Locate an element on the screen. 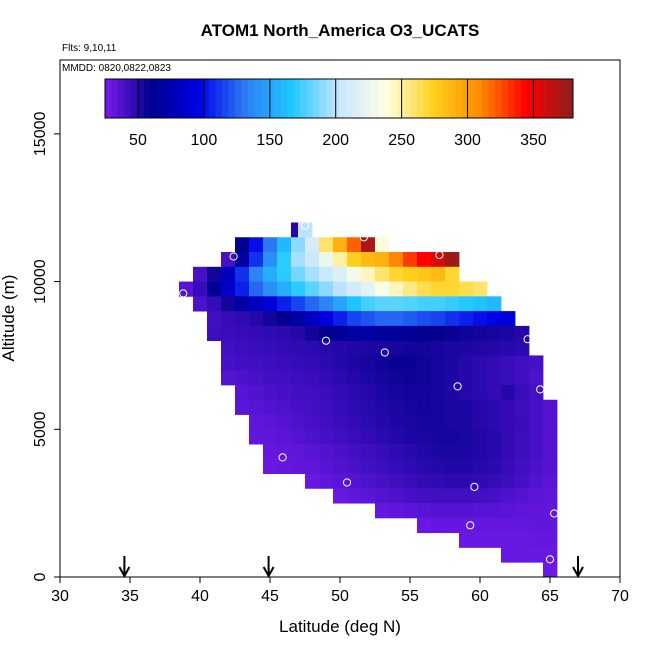 Image resolution: width=650 pixels, height=650 pixels. y-tick-label: 0 is located at coordinates (40, 576).